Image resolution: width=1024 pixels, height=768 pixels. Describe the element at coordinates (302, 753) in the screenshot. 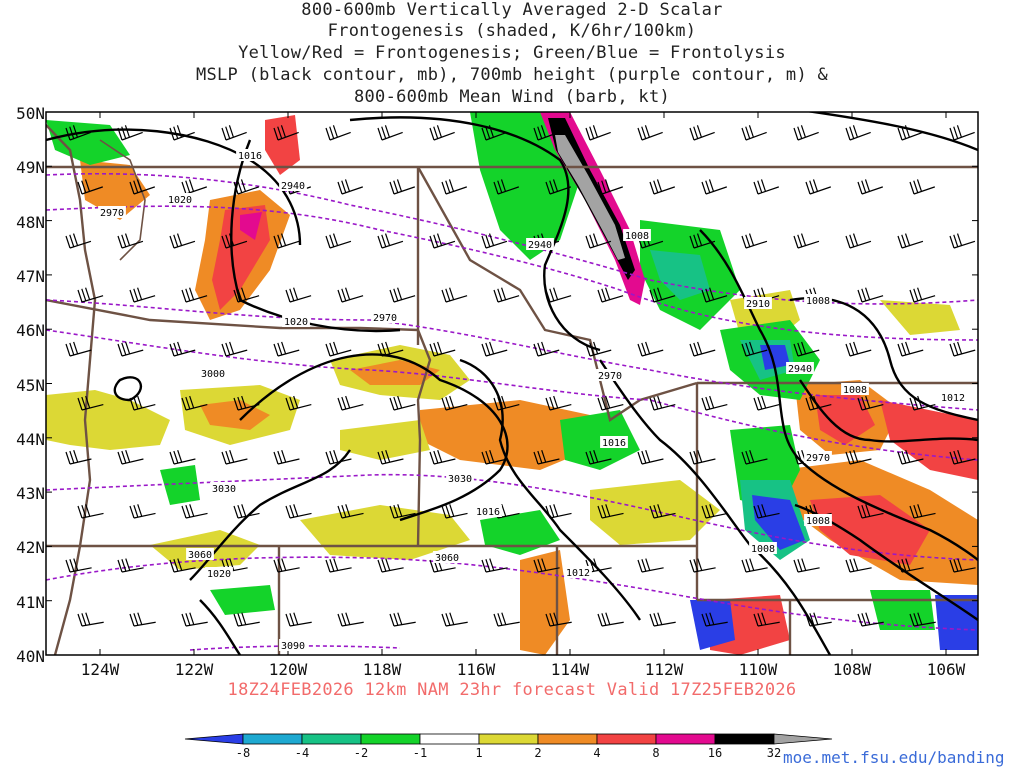

I see `colorbar-label: -4` at that location.